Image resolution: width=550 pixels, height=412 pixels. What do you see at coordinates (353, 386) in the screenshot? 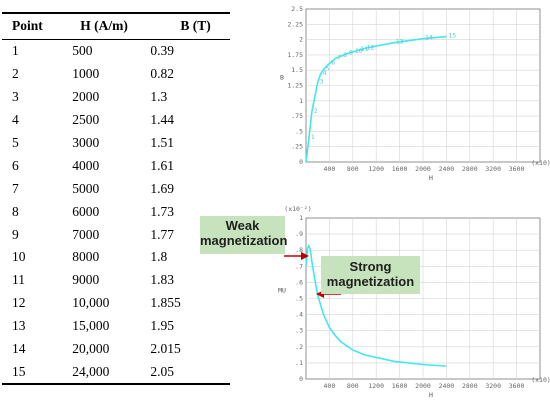
I see `mu-x-tick-label: 800` at bounding box center [353, 386].